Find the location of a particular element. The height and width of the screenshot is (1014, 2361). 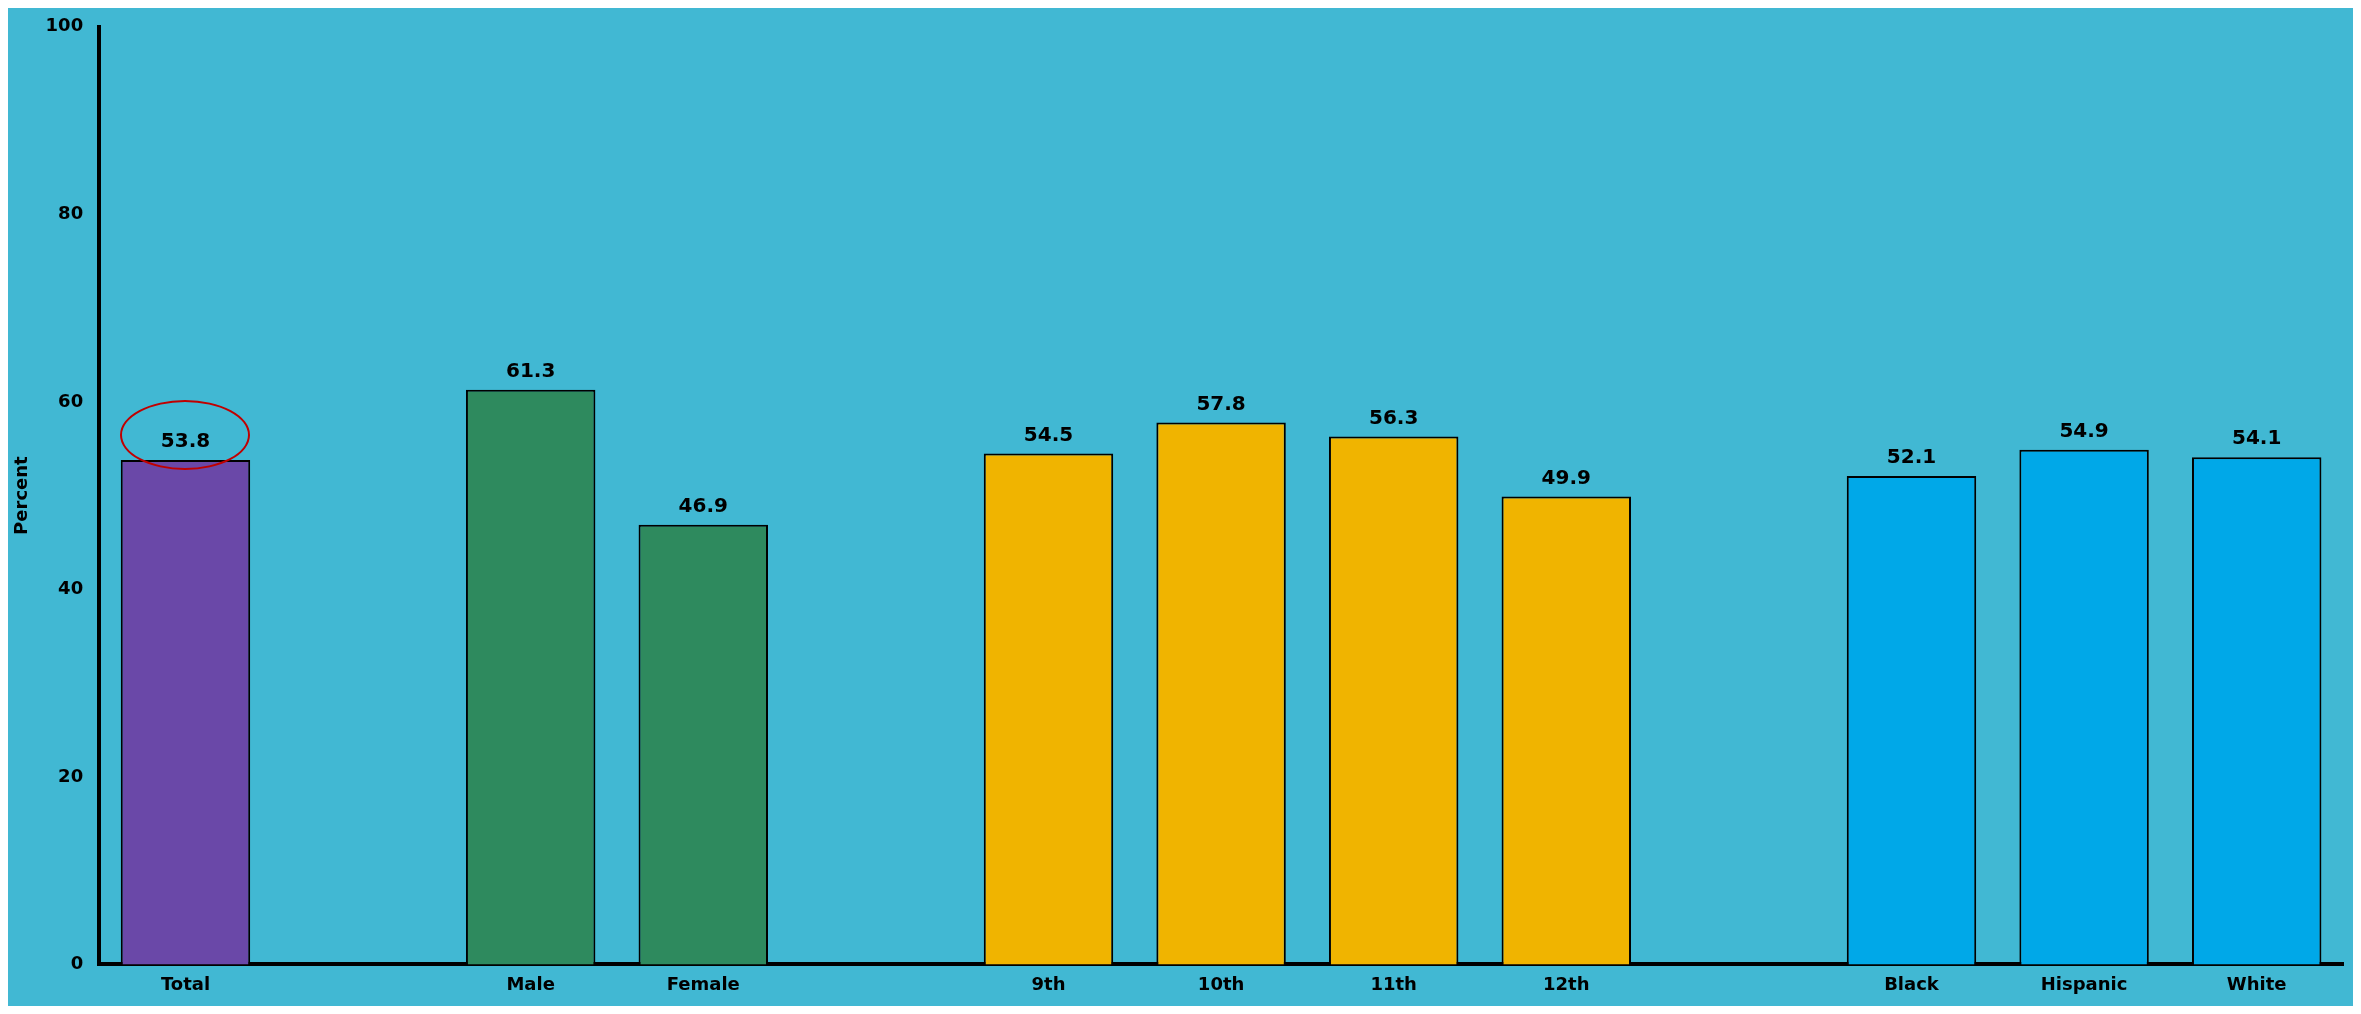

data-label: 54.9 is located at coordinates (2084, 429).